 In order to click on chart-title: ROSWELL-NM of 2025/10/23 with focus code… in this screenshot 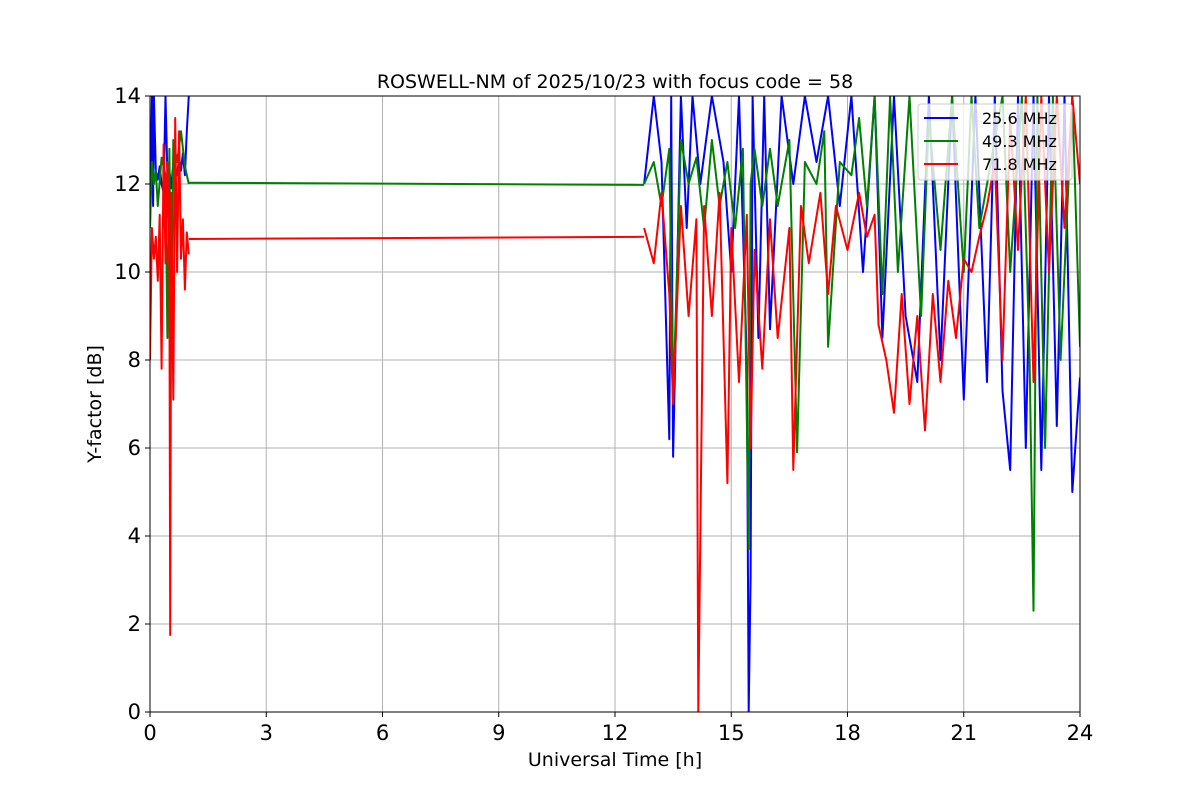, I will do `click(615, 82)`.